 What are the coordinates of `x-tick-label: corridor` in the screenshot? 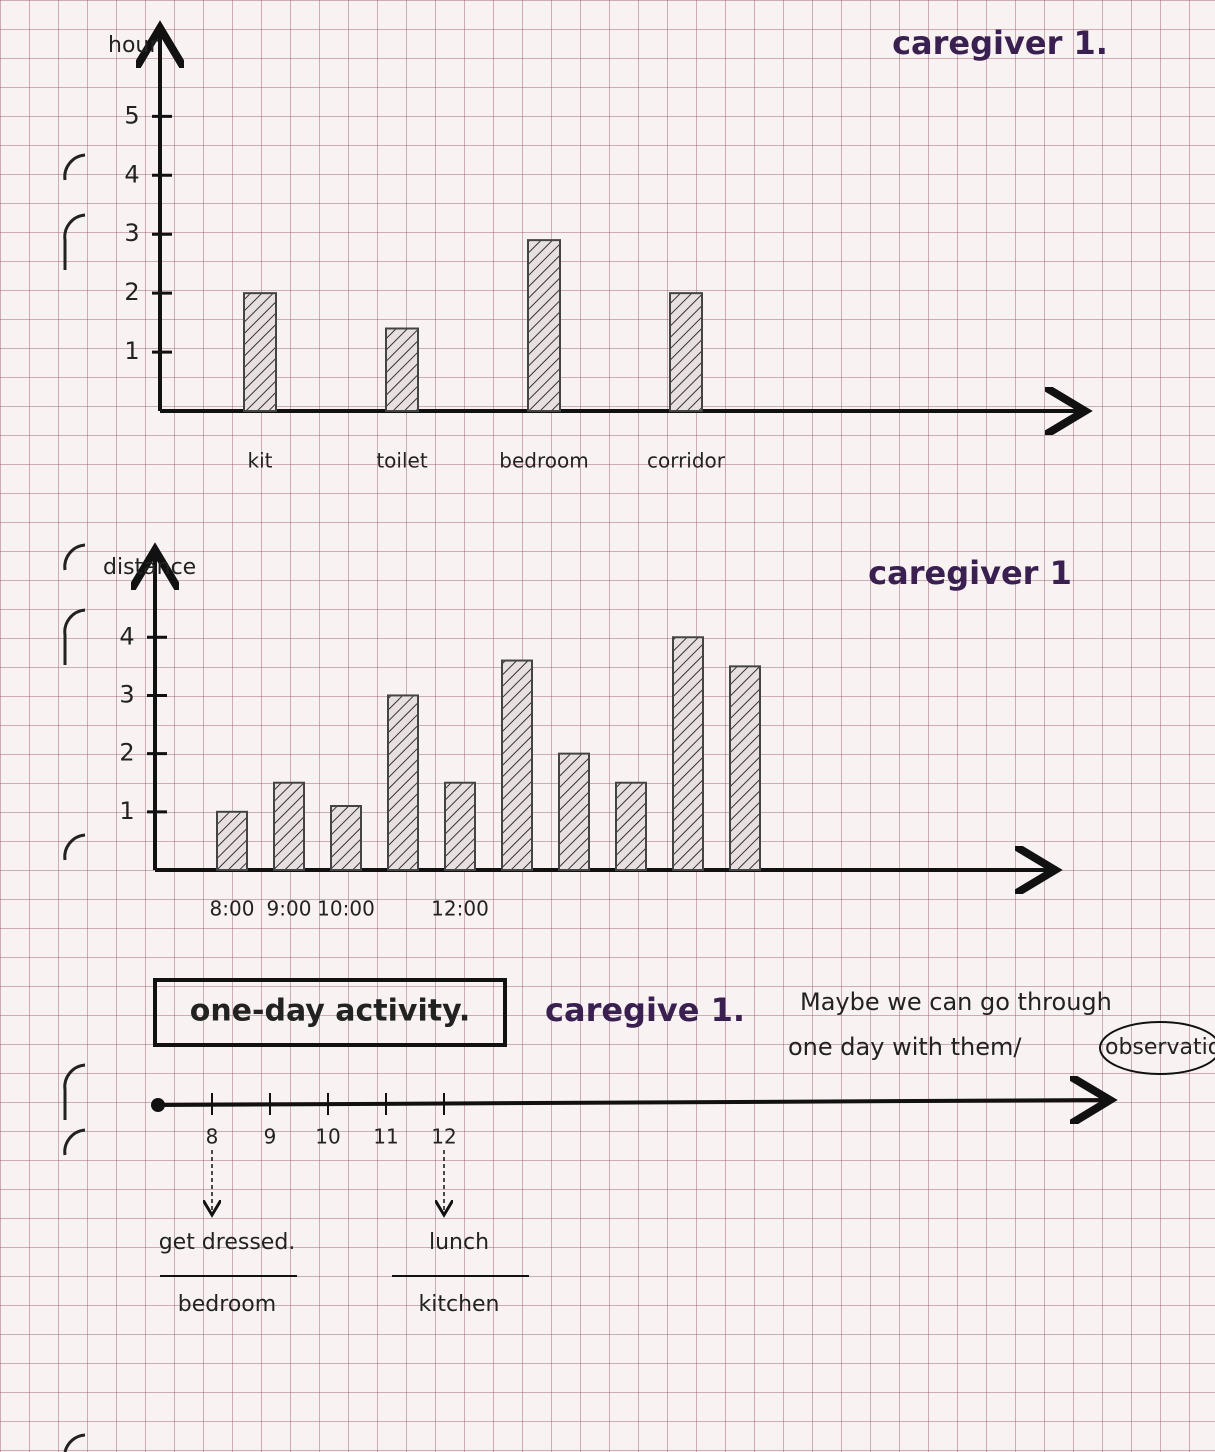 It's located at (686, 461).